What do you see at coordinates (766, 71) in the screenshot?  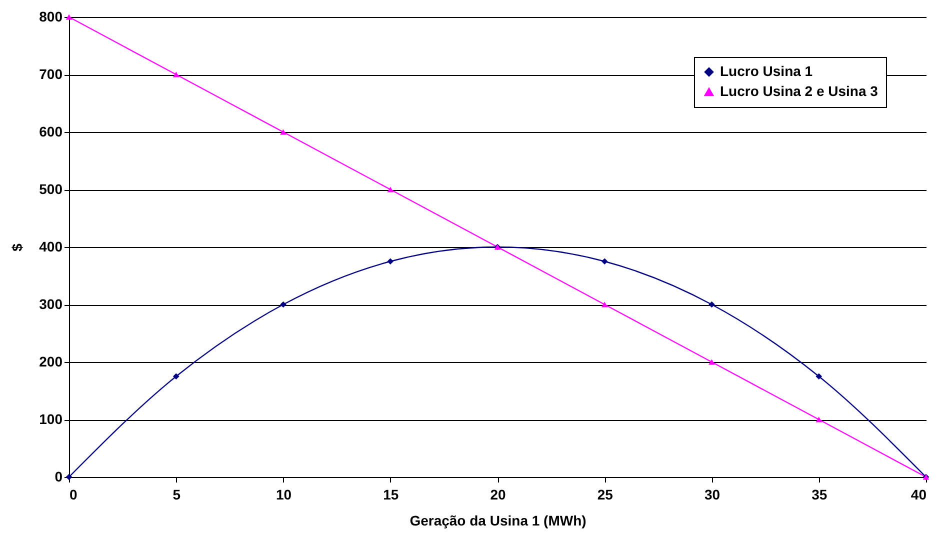 I see `legend-label: Lucro Usina 1` at bounding box center [766, 71].